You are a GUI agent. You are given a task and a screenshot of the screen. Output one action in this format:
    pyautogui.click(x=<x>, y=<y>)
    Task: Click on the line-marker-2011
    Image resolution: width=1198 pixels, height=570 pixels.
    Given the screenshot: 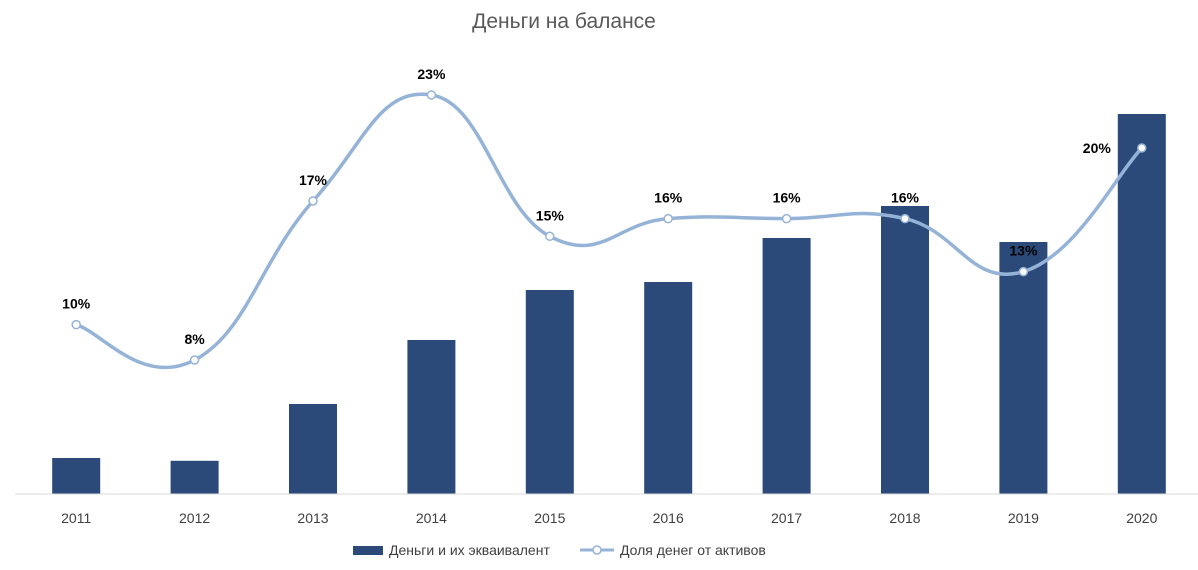 What is the action you would take?
    pyautogui.click(x=76, y=324)
    